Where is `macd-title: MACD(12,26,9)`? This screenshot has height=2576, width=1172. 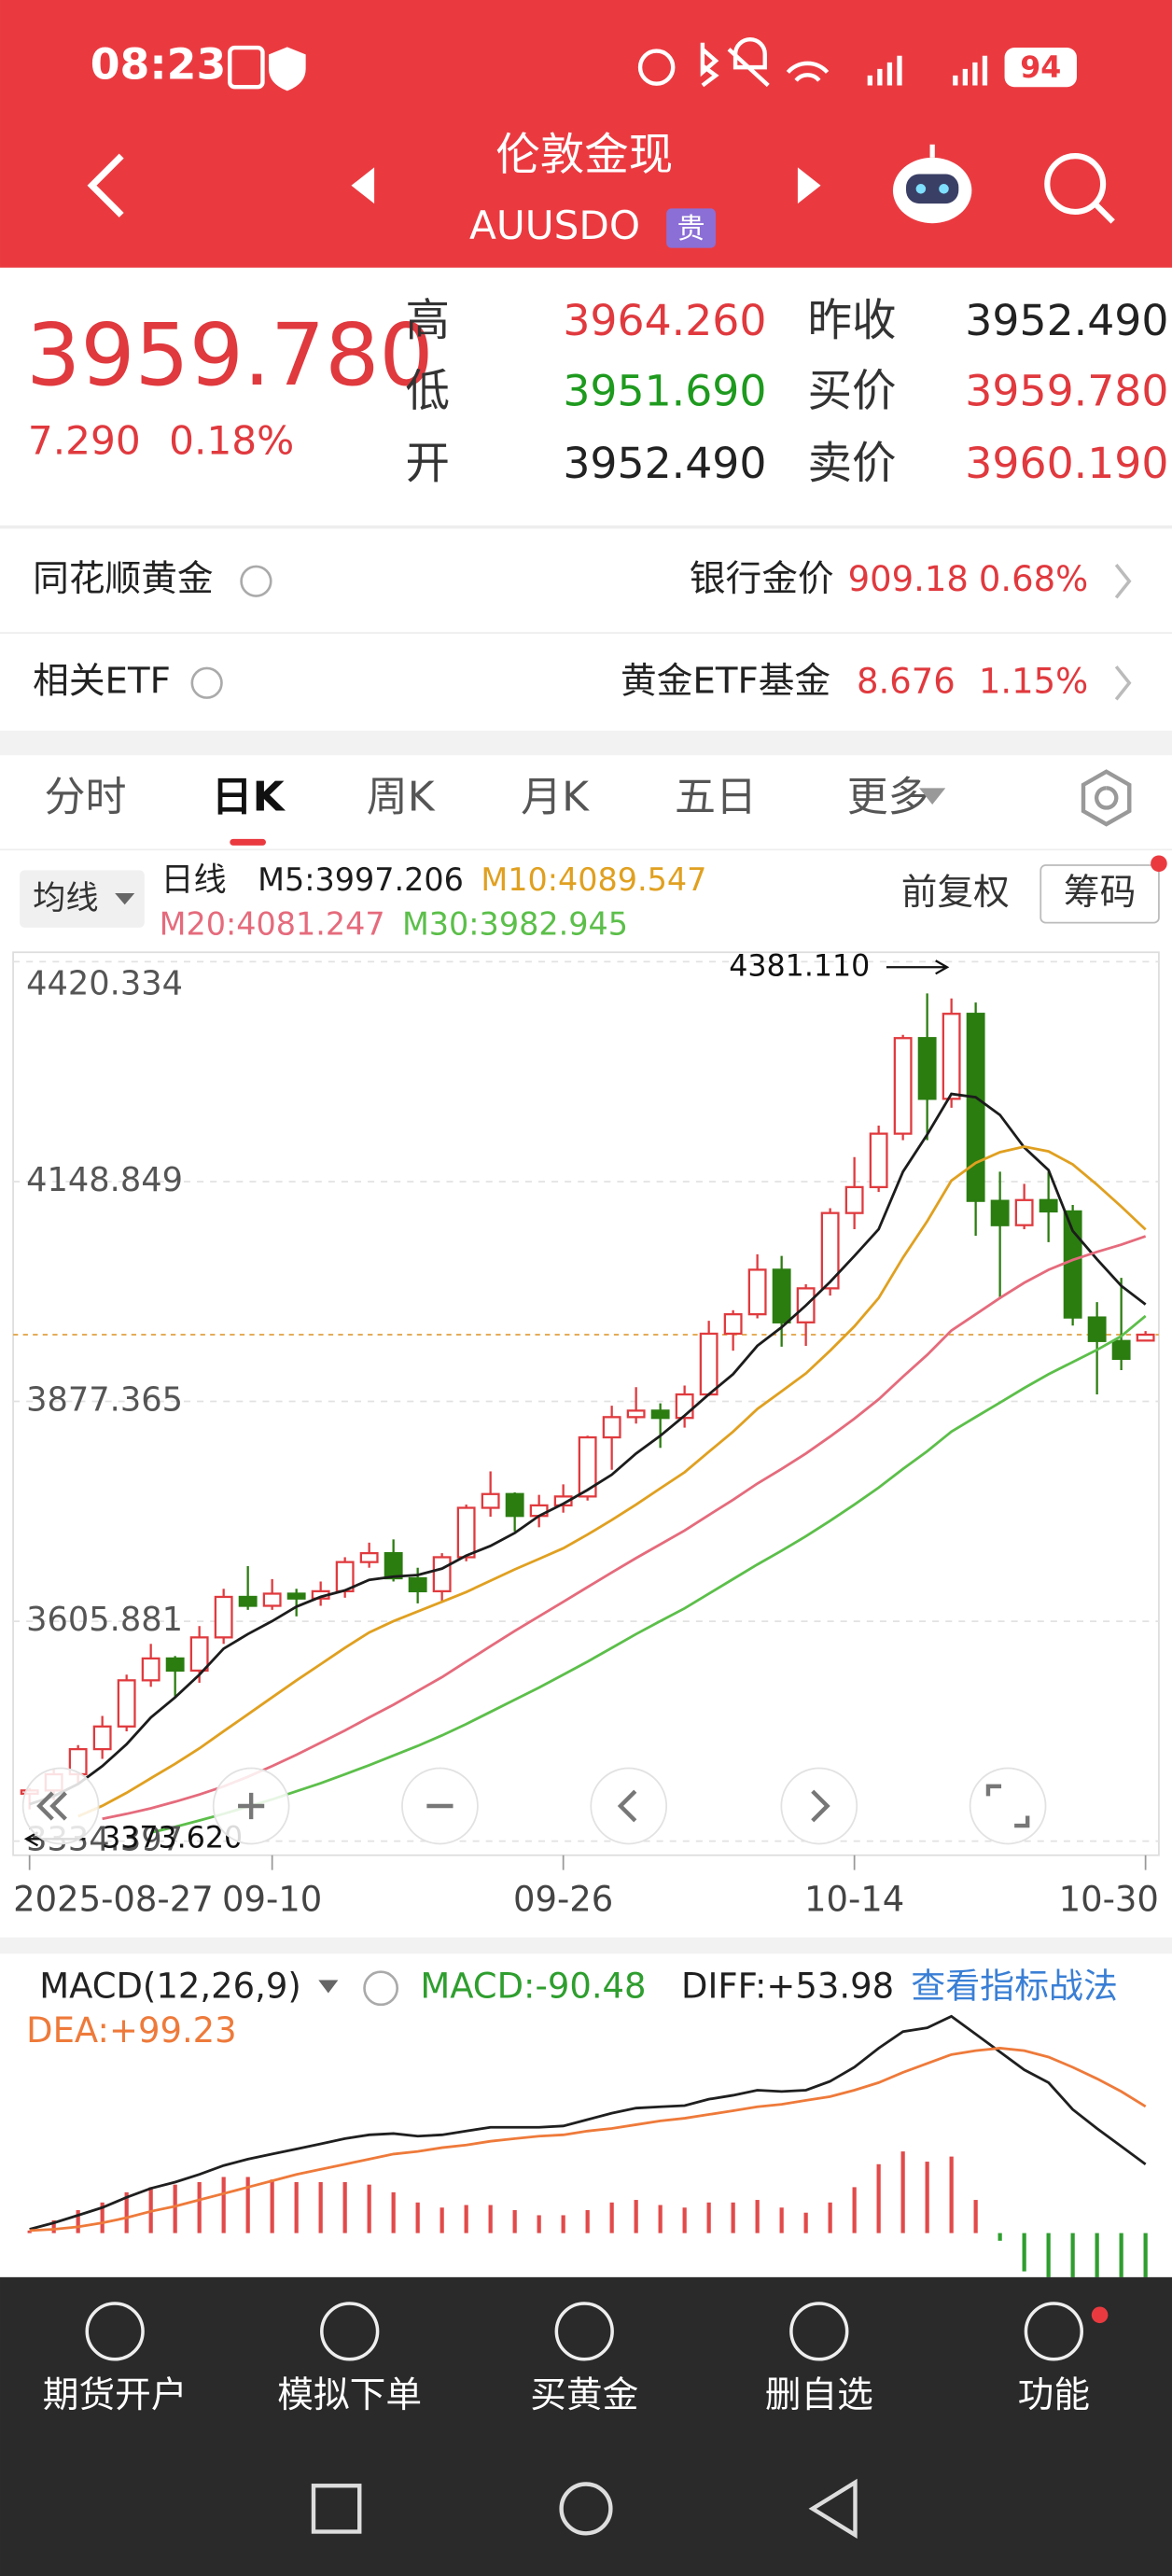 macd-title: MACD(12,26,9) is located at coordinates (170, 1987).